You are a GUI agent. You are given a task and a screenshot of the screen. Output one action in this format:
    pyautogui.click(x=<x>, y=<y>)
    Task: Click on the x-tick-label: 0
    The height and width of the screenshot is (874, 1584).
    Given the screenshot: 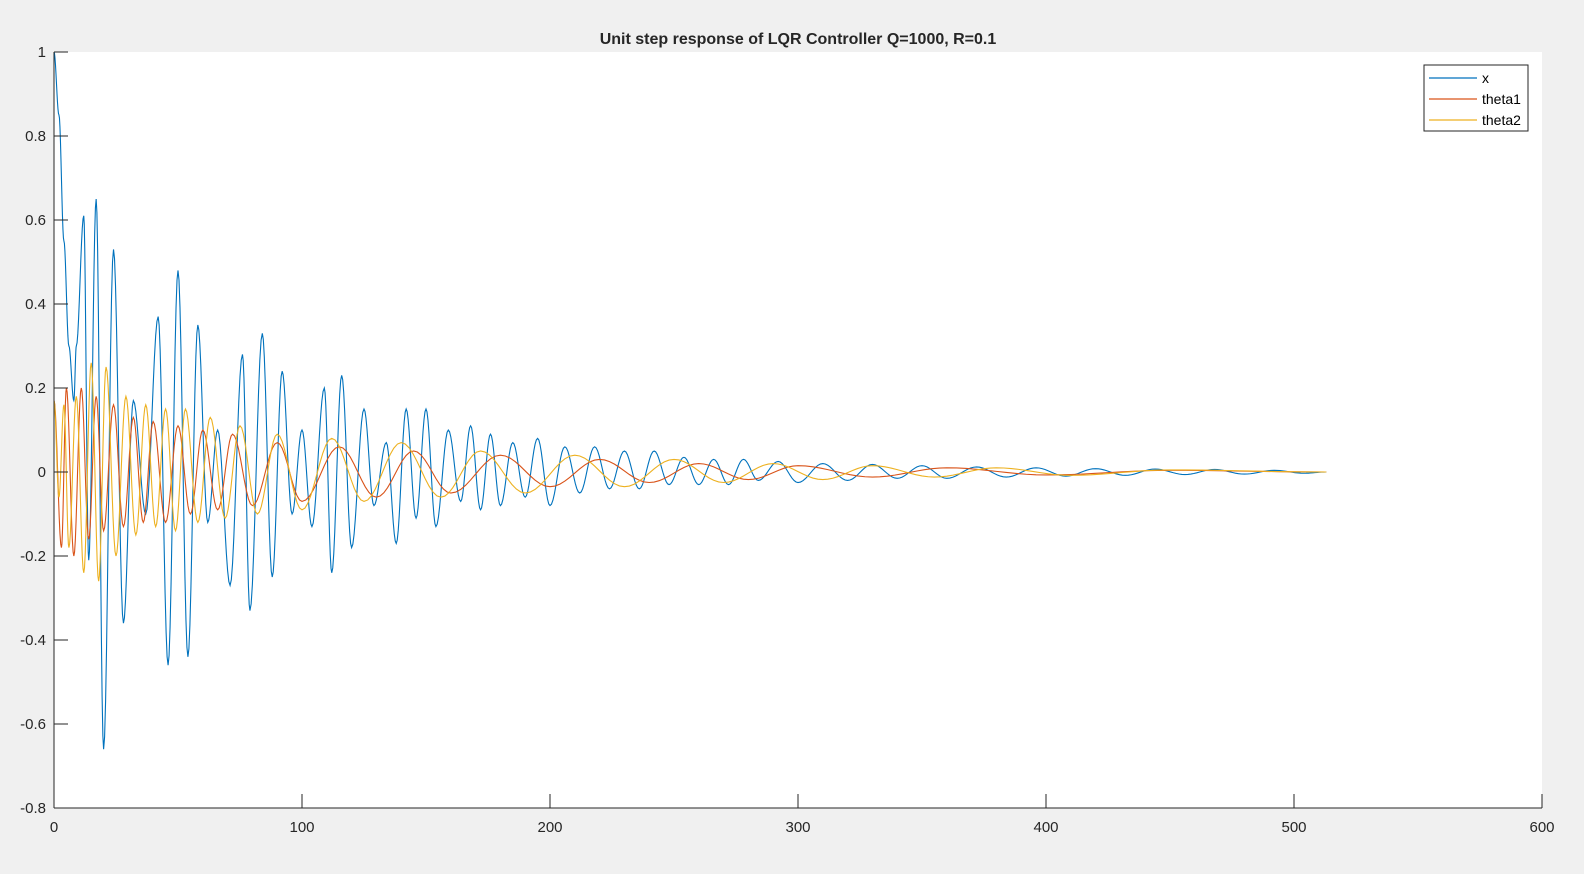 What is the action you would take?
    pyautogui.click(x=54, y=827)
    